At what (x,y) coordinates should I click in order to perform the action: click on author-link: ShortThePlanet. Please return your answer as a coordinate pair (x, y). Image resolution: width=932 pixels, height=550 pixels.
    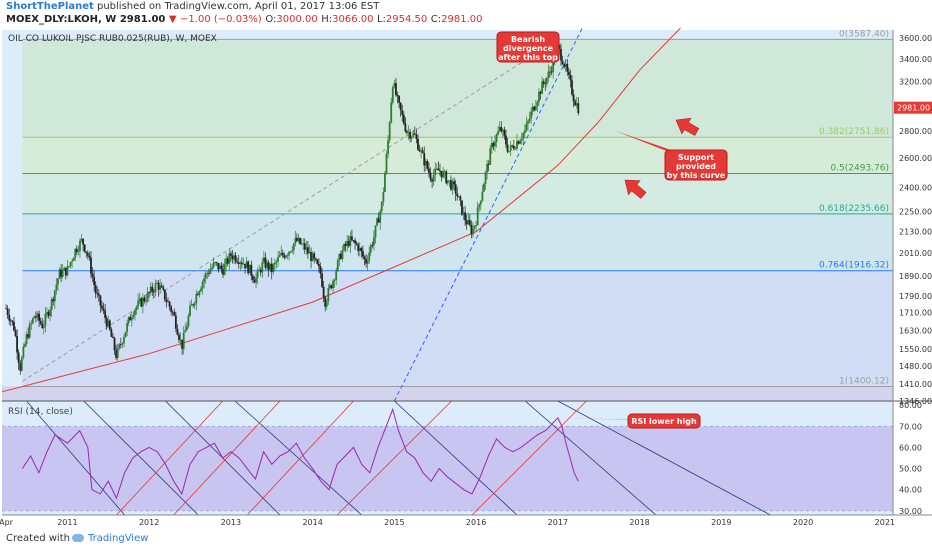
    Looking at the image, I should click on (50, 6).